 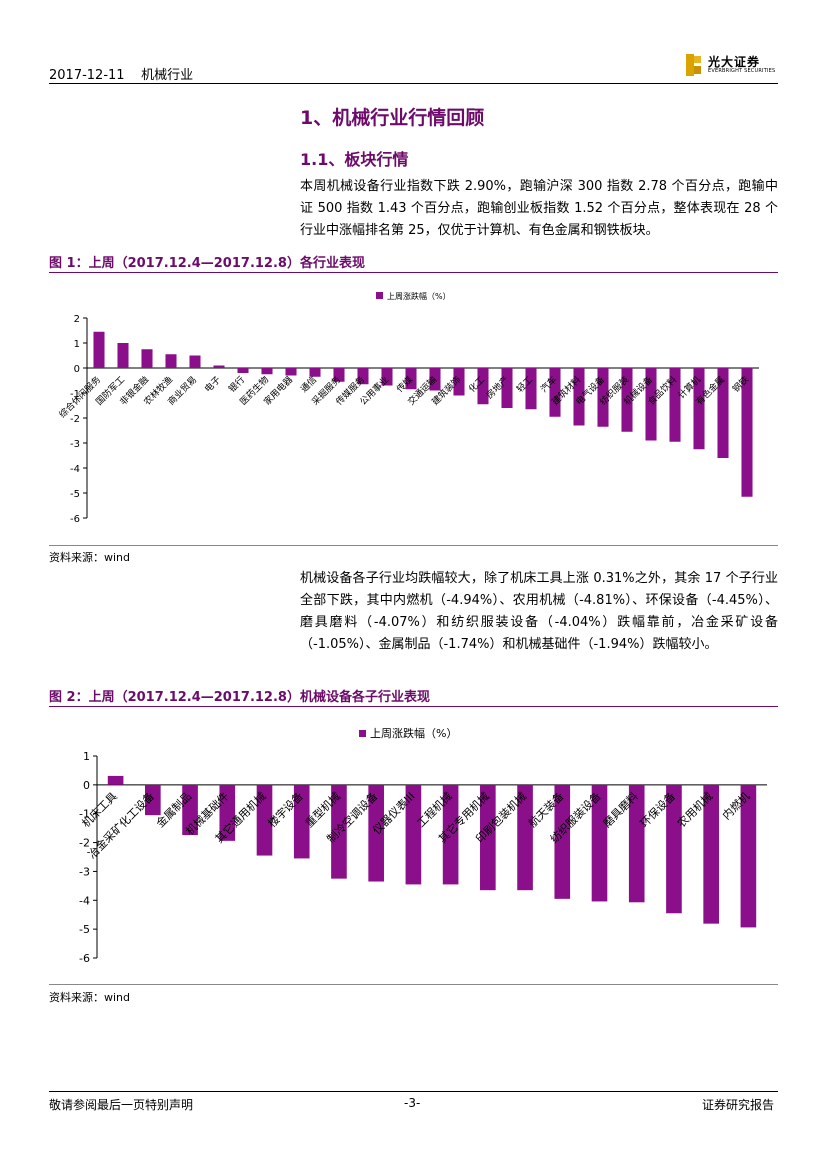 I want to click on figure-2-divider, so click(x=413, y=706).